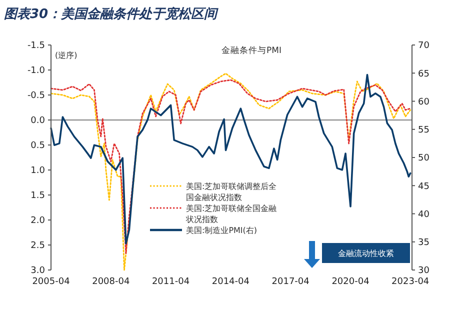 This screenshot has height=325, width=456. I want to click on y-tick-label: 1.0, so click(38, 171).